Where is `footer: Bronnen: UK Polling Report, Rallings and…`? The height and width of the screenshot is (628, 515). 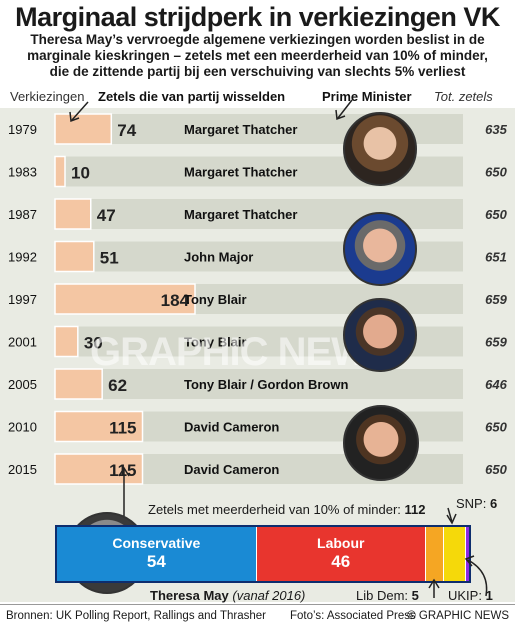
footer: Bronnen: UK Polling Report, Rallings and… is located at coordinates (257, 616).